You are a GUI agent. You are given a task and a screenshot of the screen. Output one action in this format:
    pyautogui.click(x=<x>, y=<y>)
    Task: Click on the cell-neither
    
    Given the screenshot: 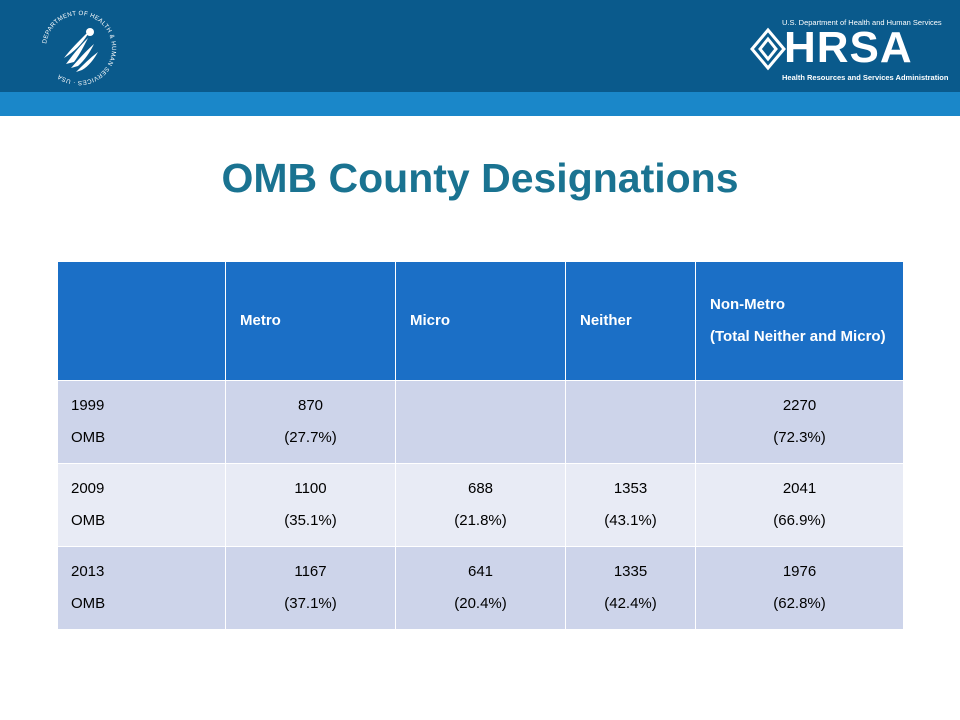 What is the action you would take?
    pyautogui.click(x=630, y=422)
    